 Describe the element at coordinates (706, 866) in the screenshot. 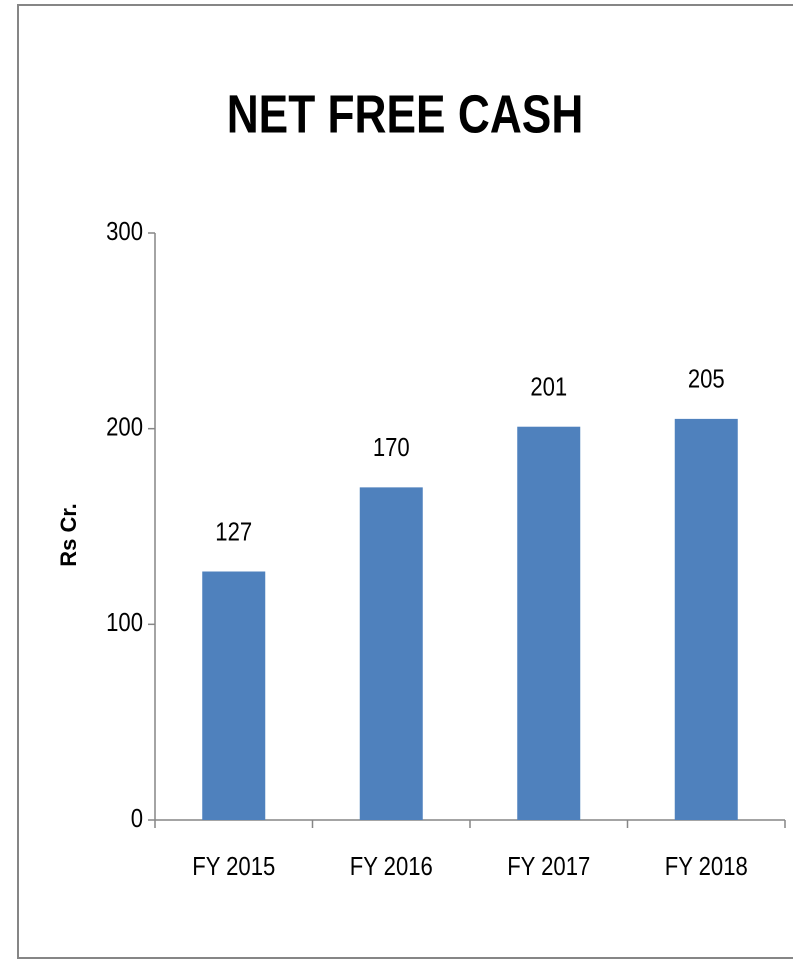

I see `x-tick-label: FY 2018` at that location.